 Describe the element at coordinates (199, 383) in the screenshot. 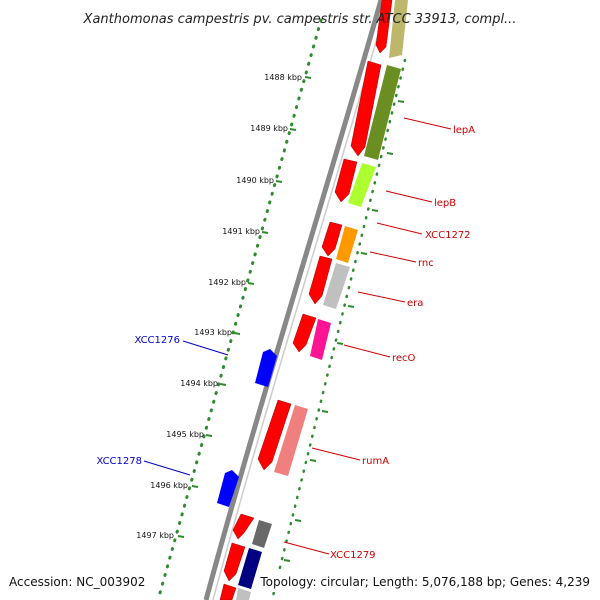

I see `tick-label: 1494 kbp` at that location.